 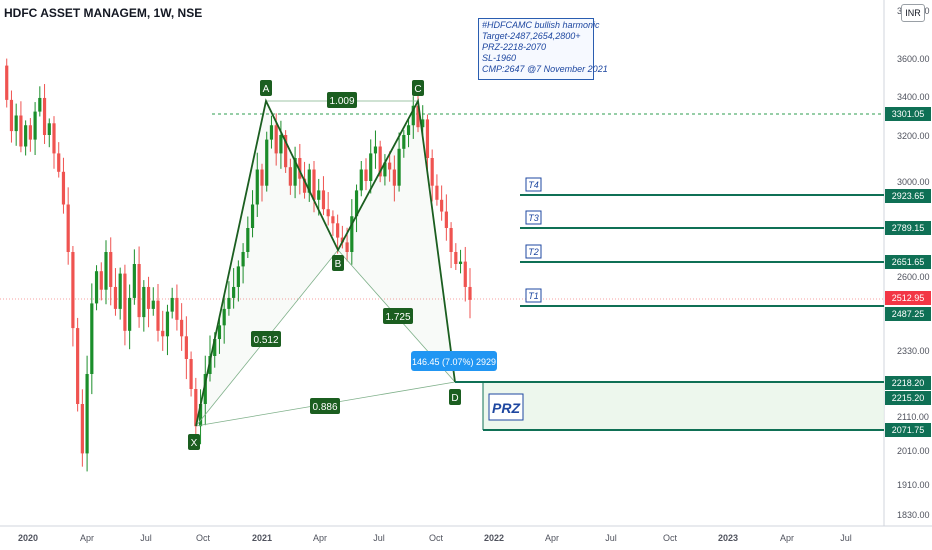 I want to click on price-label: 2218.20, so click(x=908, y=383).